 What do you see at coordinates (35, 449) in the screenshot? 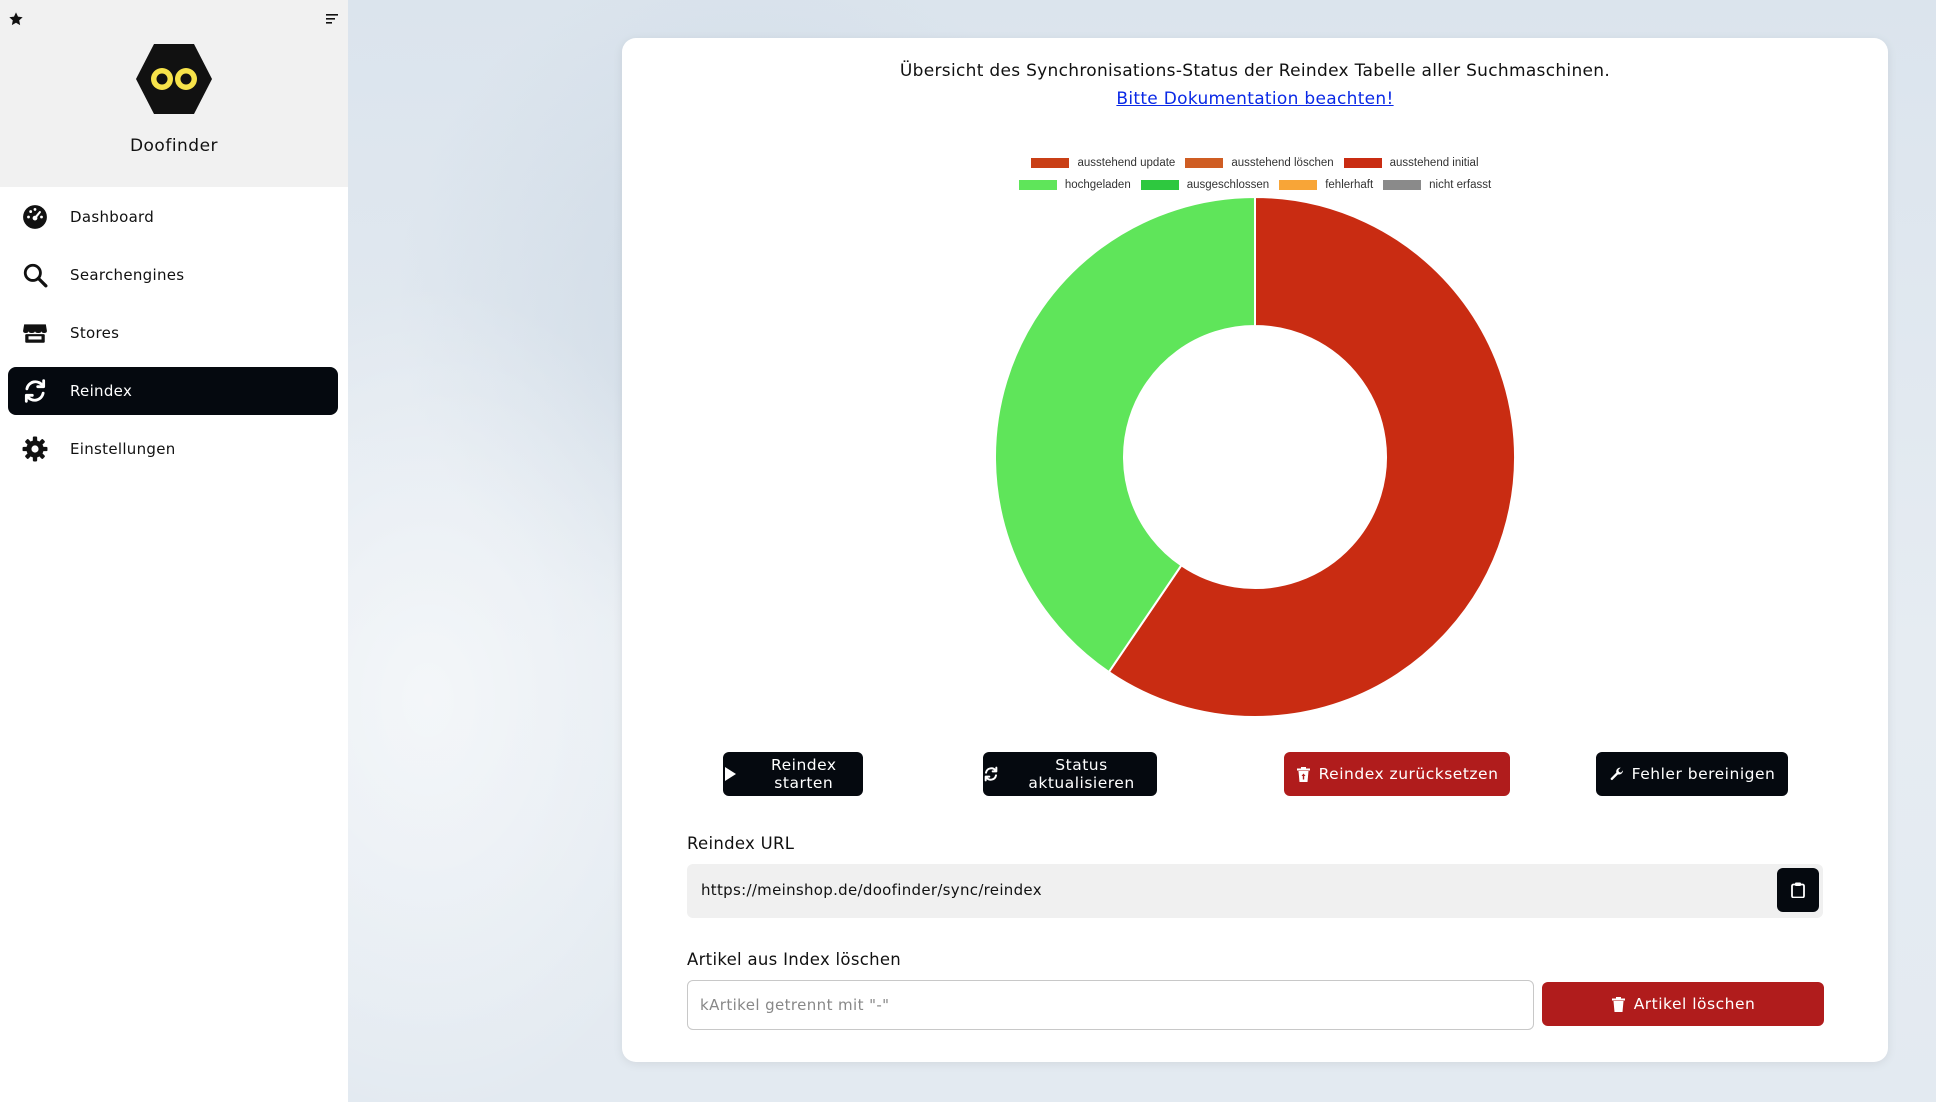
I see `gear-icon` at bounding box center [35, 449].